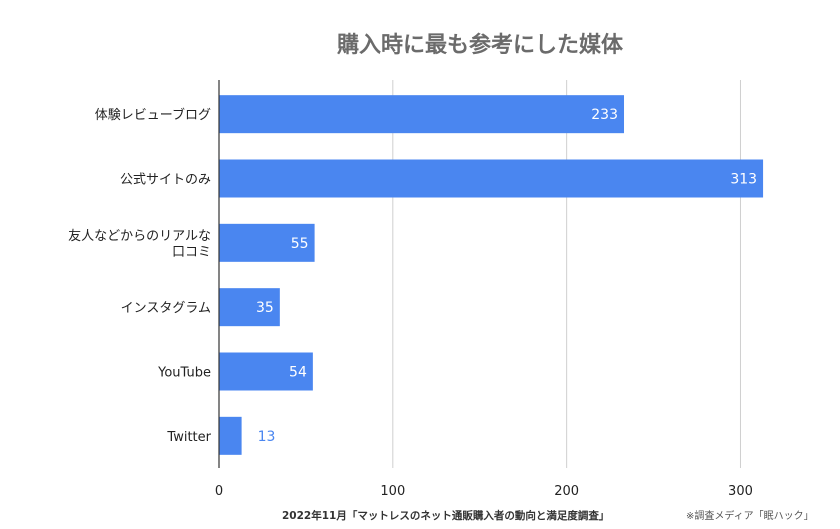  Describe the element at coordinates (740, 491) in the screenshot. I see `x-tick-label: 300` at that location.